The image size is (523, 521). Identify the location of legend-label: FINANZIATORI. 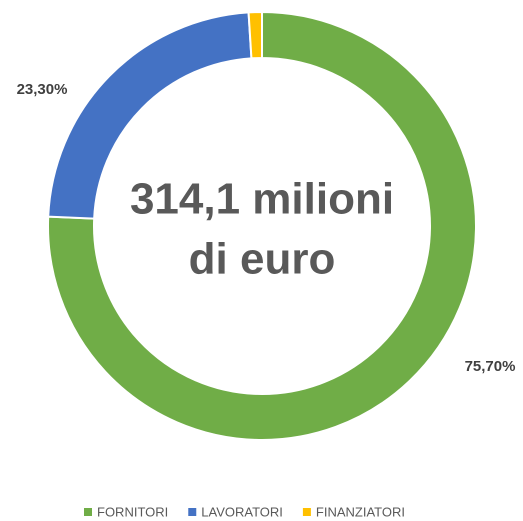
(360, 511).